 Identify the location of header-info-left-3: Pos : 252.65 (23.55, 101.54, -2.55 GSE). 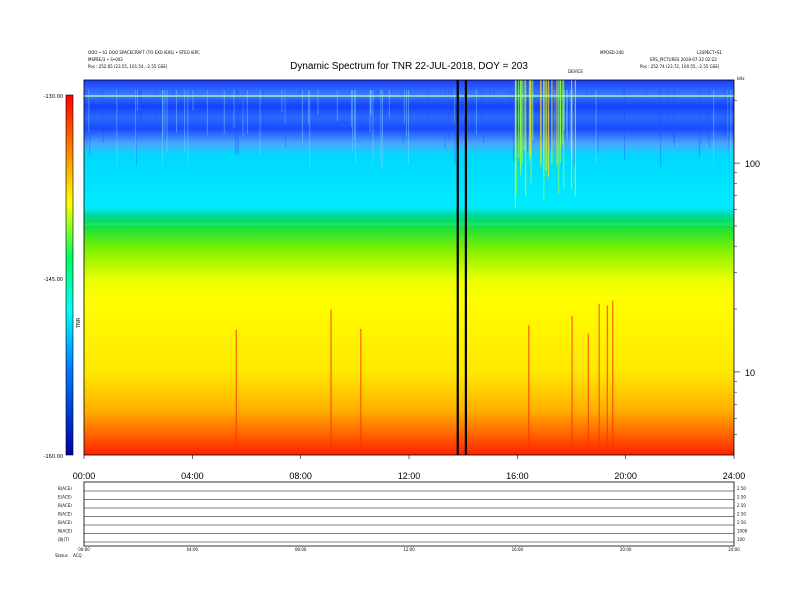
(128, 66).